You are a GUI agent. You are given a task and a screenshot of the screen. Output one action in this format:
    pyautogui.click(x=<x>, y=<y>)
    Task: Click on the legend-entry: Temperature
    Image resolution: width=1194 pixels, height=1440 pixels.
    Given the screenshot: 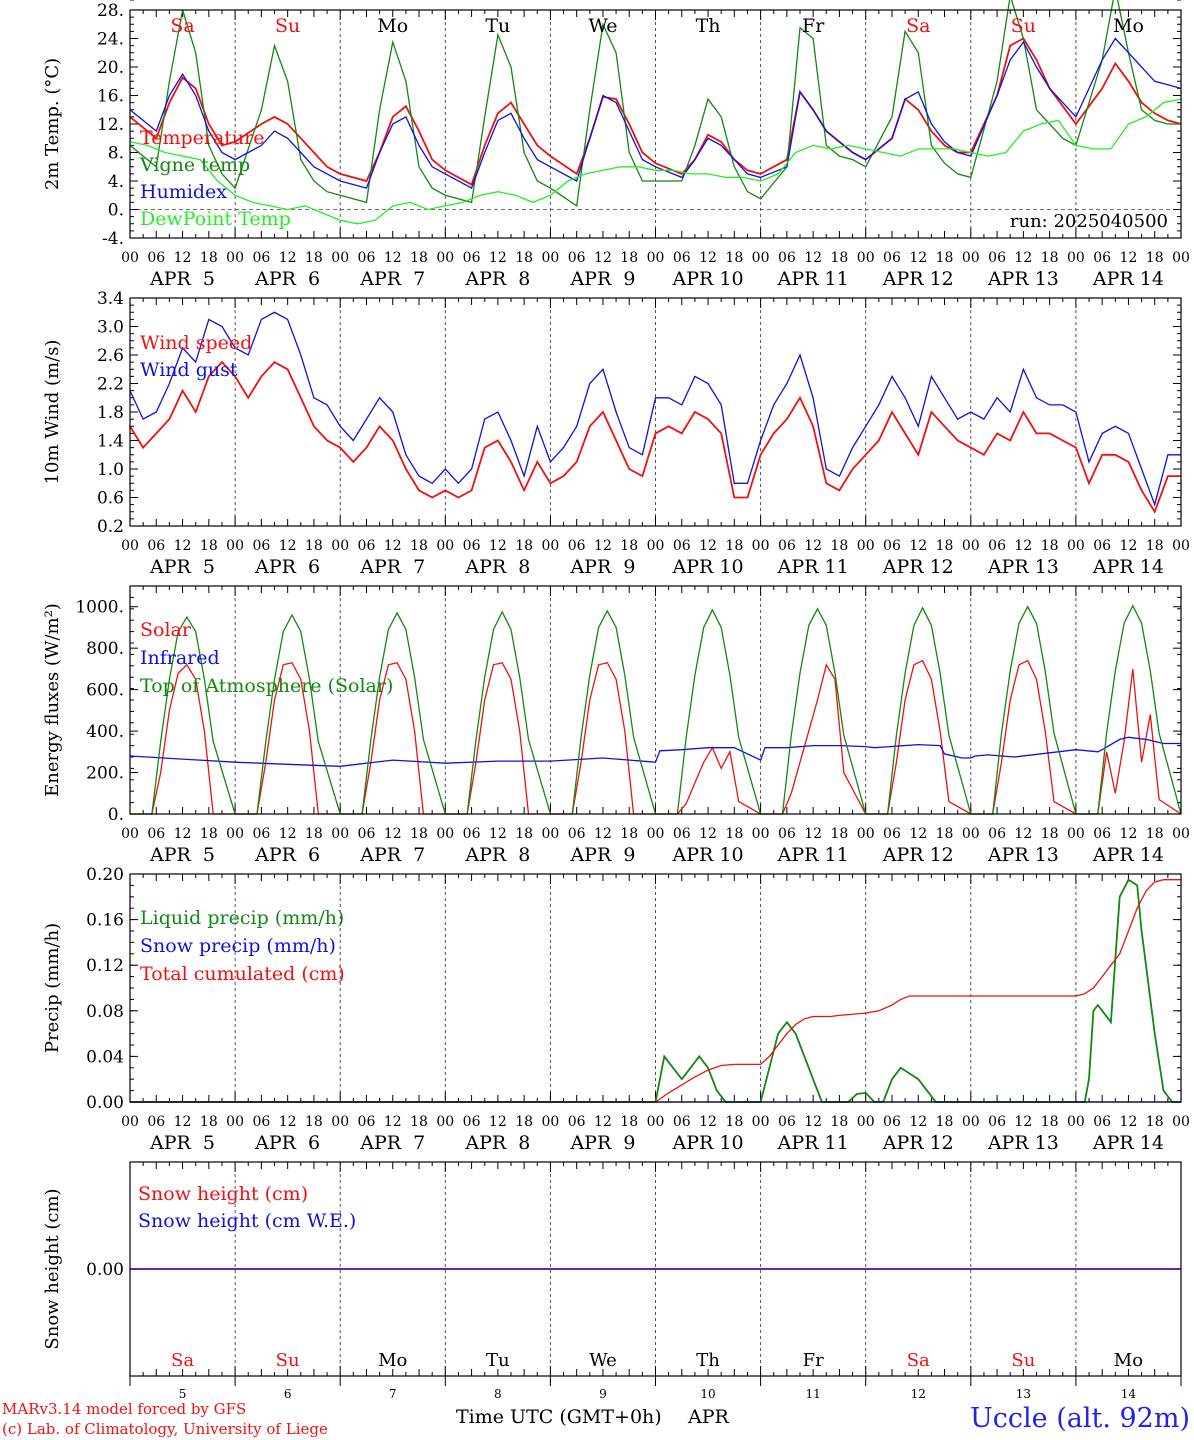 What is the action you would take?
    pyautogui.click(x=202, y=138)
    